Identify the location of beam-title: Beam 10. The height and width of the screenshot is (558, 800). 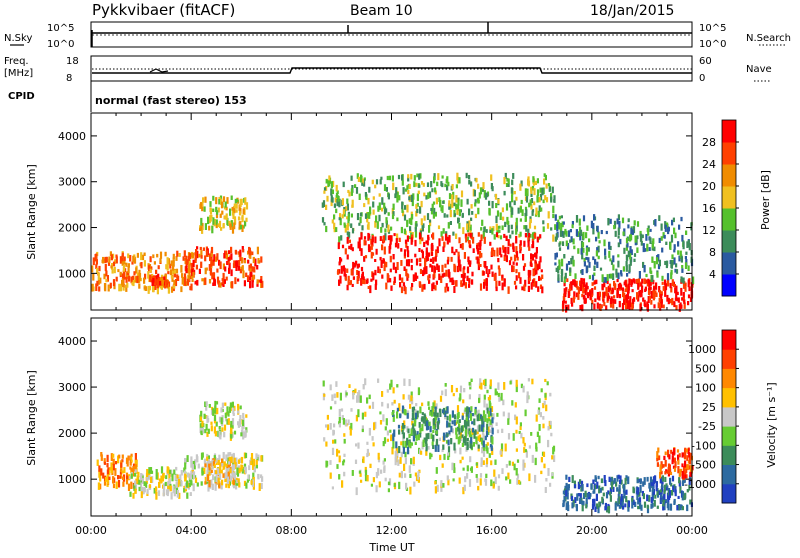
(381, 11).